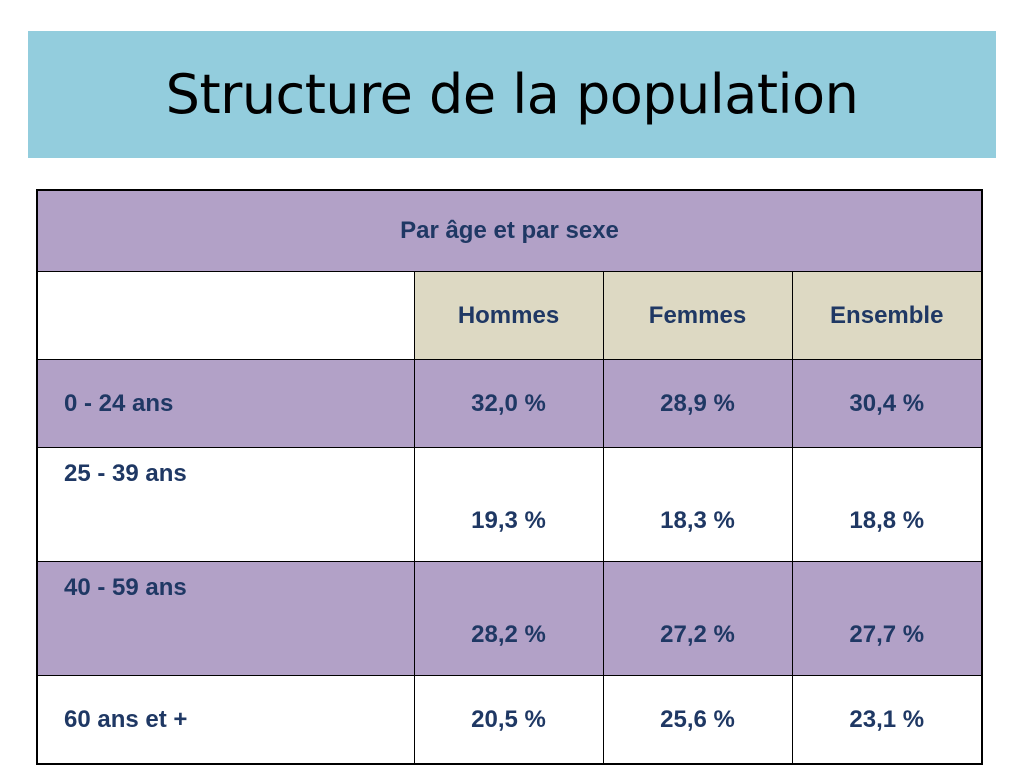 The height and width of the screenshot is (768, 1024). I want to click on cell-hommes: 28,2 %, so click(508, 618).